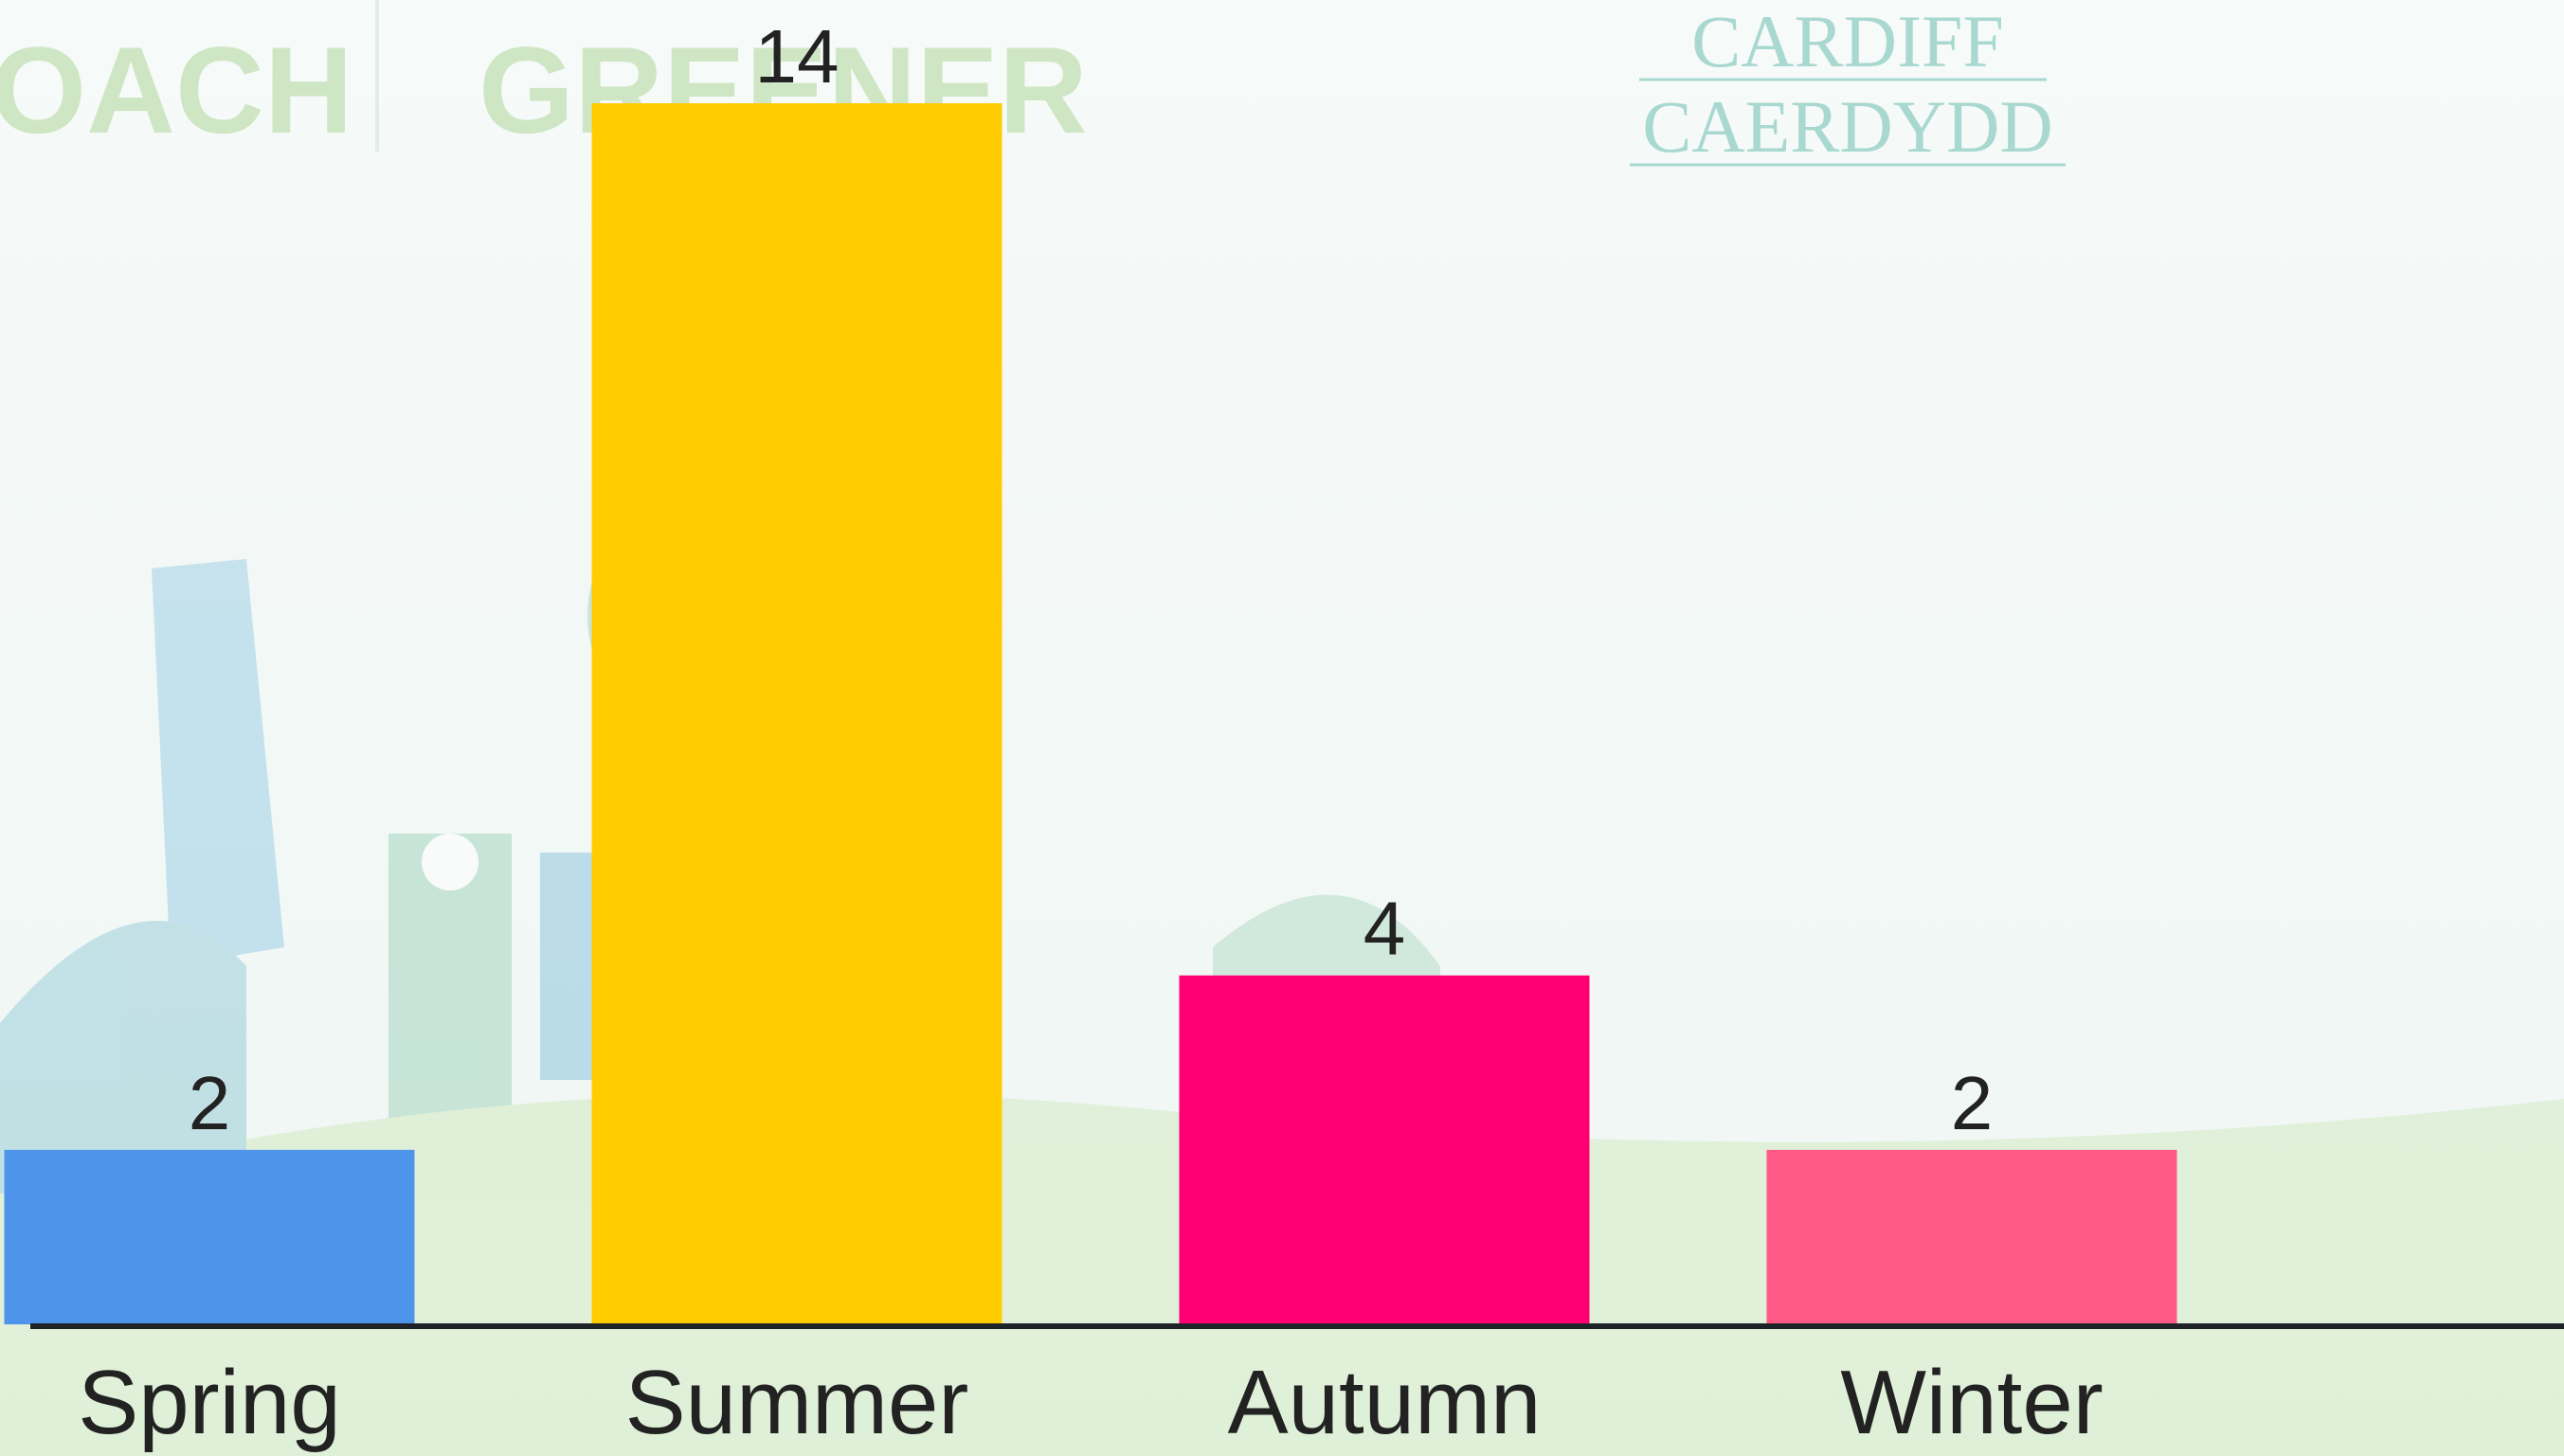  Describe the element at coordinates (1847, 126) in the screenshot. I see `logo-line: CAERDYDD` at that location.